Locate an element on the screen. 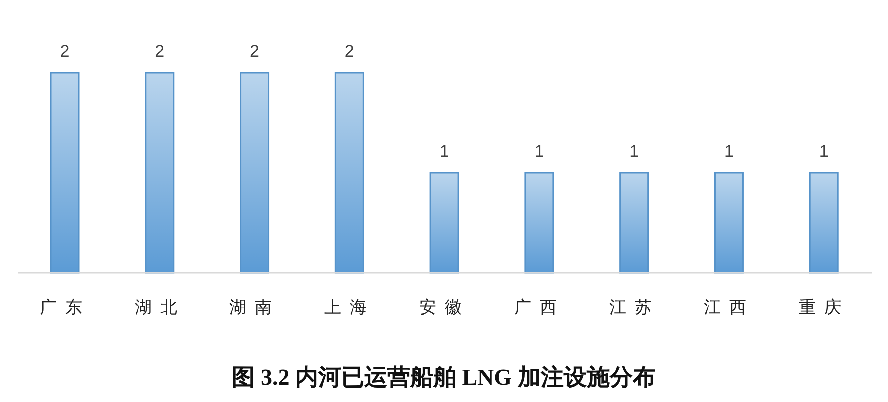 This screenshot has height=402, width=888. x-tick-label: 安徽 is located at coordinates (445, 308).